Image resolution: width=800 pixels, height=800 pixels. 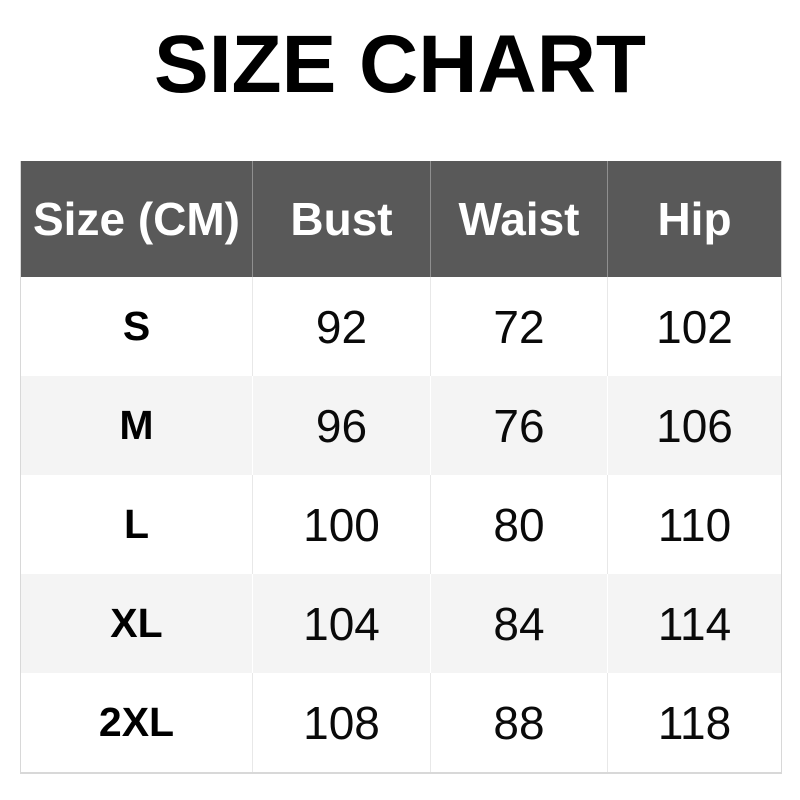 I want to click on size-cell: M, so click(x=136, y=425).